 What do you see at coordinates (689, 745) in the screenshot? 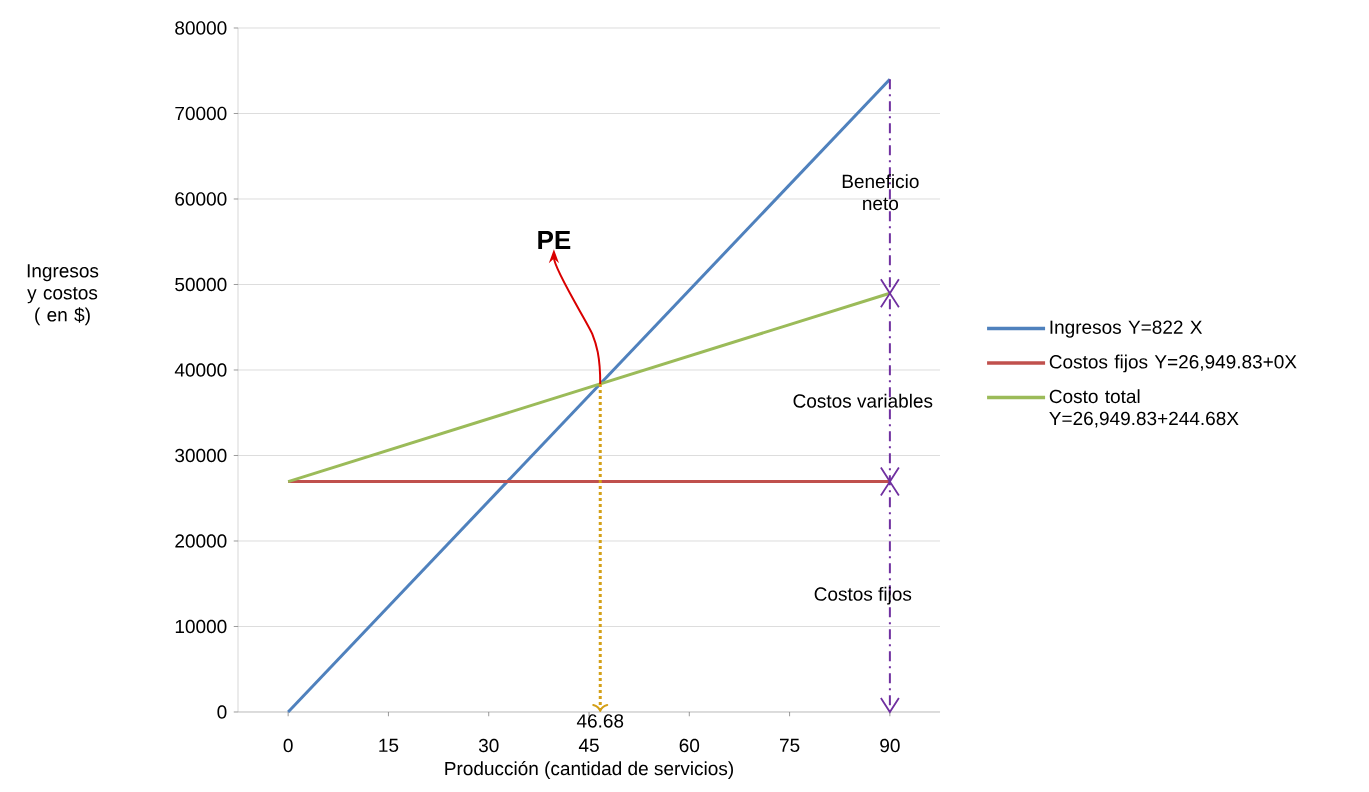
I see `x-tick-label: 60` at bounding box center [689, 745].